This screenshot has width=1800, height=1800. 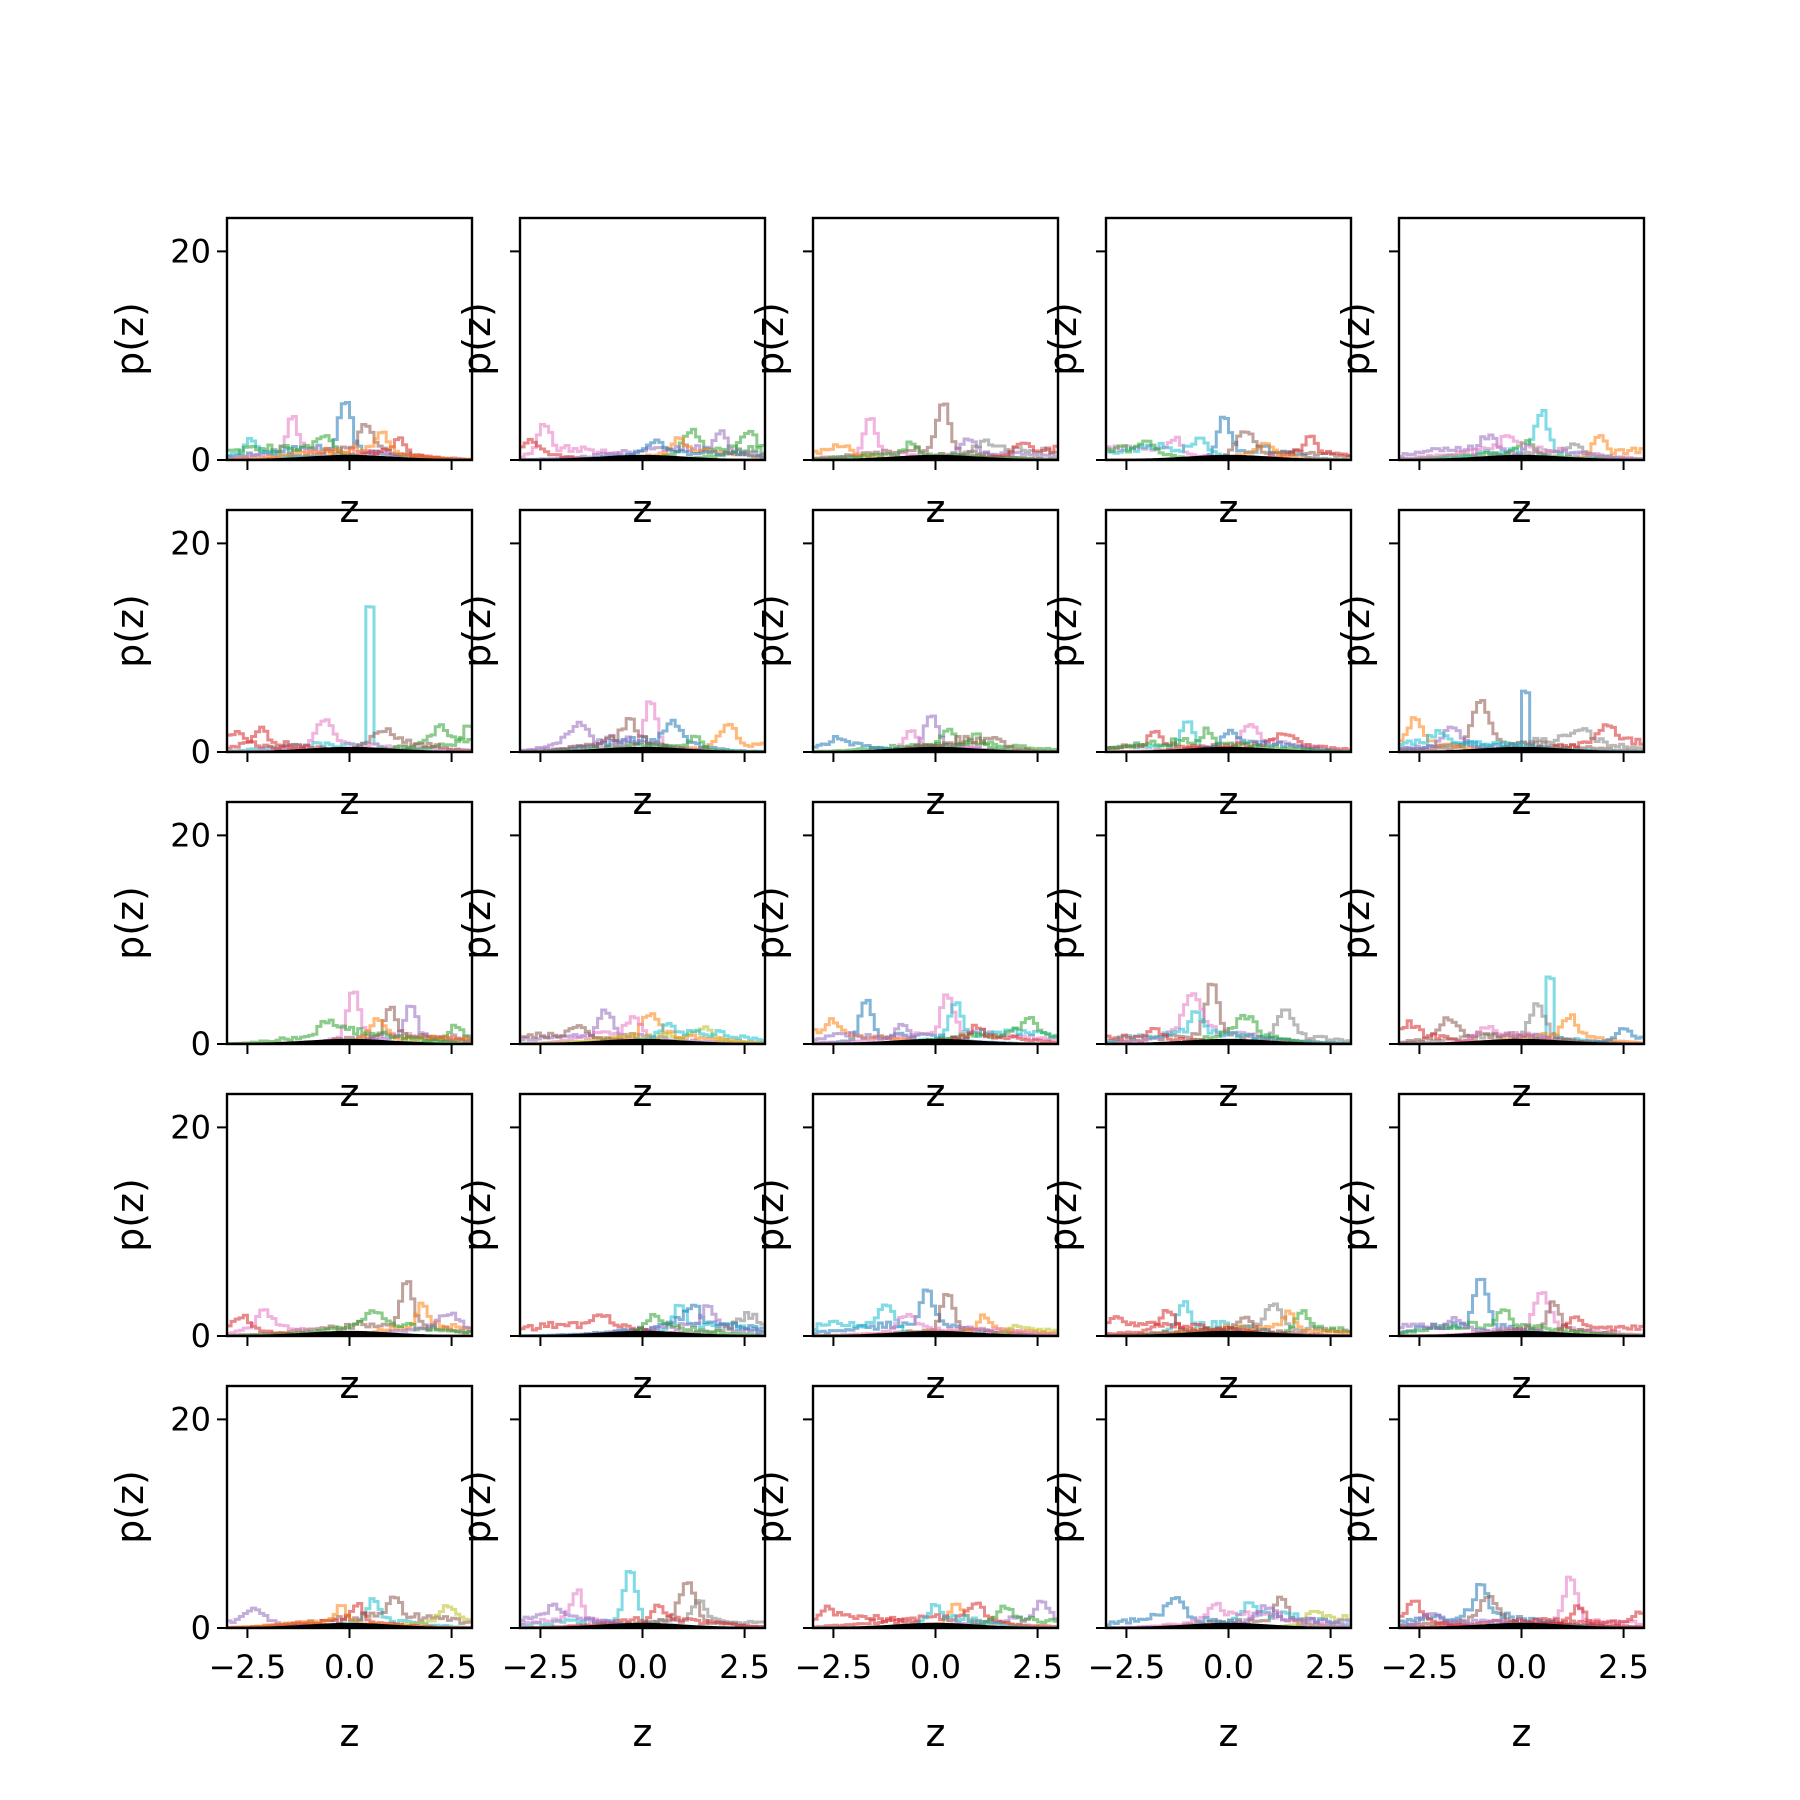 I want to click on subplot-r3-c2: zp(z), so click(x=904, y=1249).